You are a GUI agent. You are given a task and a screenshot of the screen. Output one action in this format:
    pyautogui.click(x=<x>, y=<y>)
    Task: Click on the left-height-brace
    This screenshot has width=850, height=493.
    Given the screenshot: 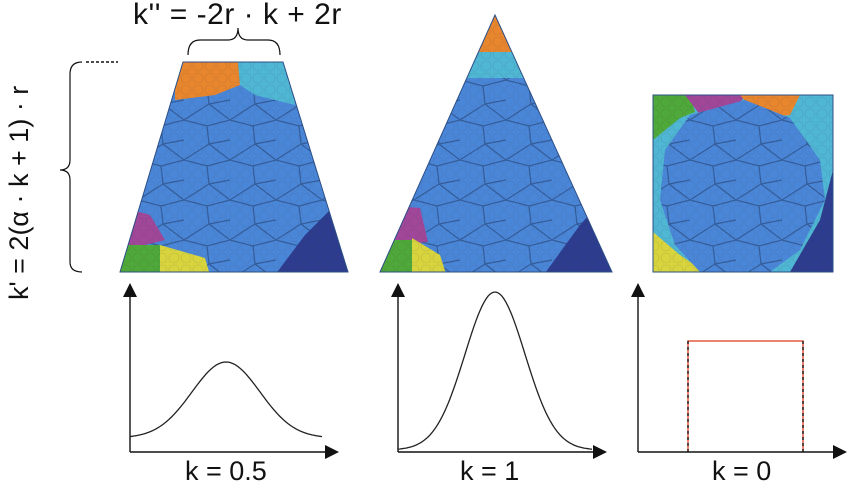 What is the action you would take?
    pyautogui.click(x=71, y=167)
    